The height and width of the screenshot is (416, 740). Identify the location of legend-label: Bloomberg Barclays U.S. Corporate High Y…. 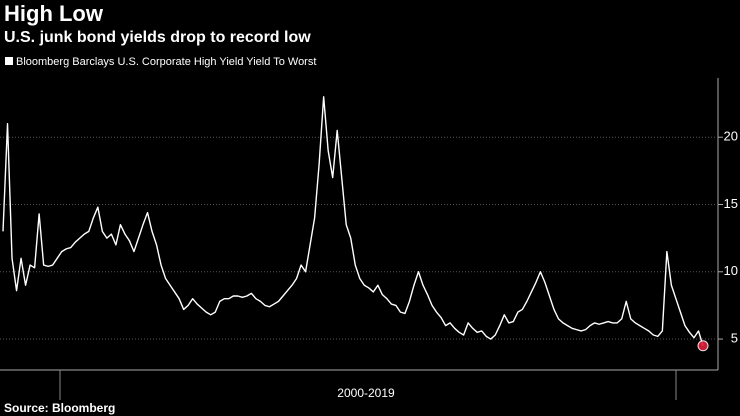
(166, 62).